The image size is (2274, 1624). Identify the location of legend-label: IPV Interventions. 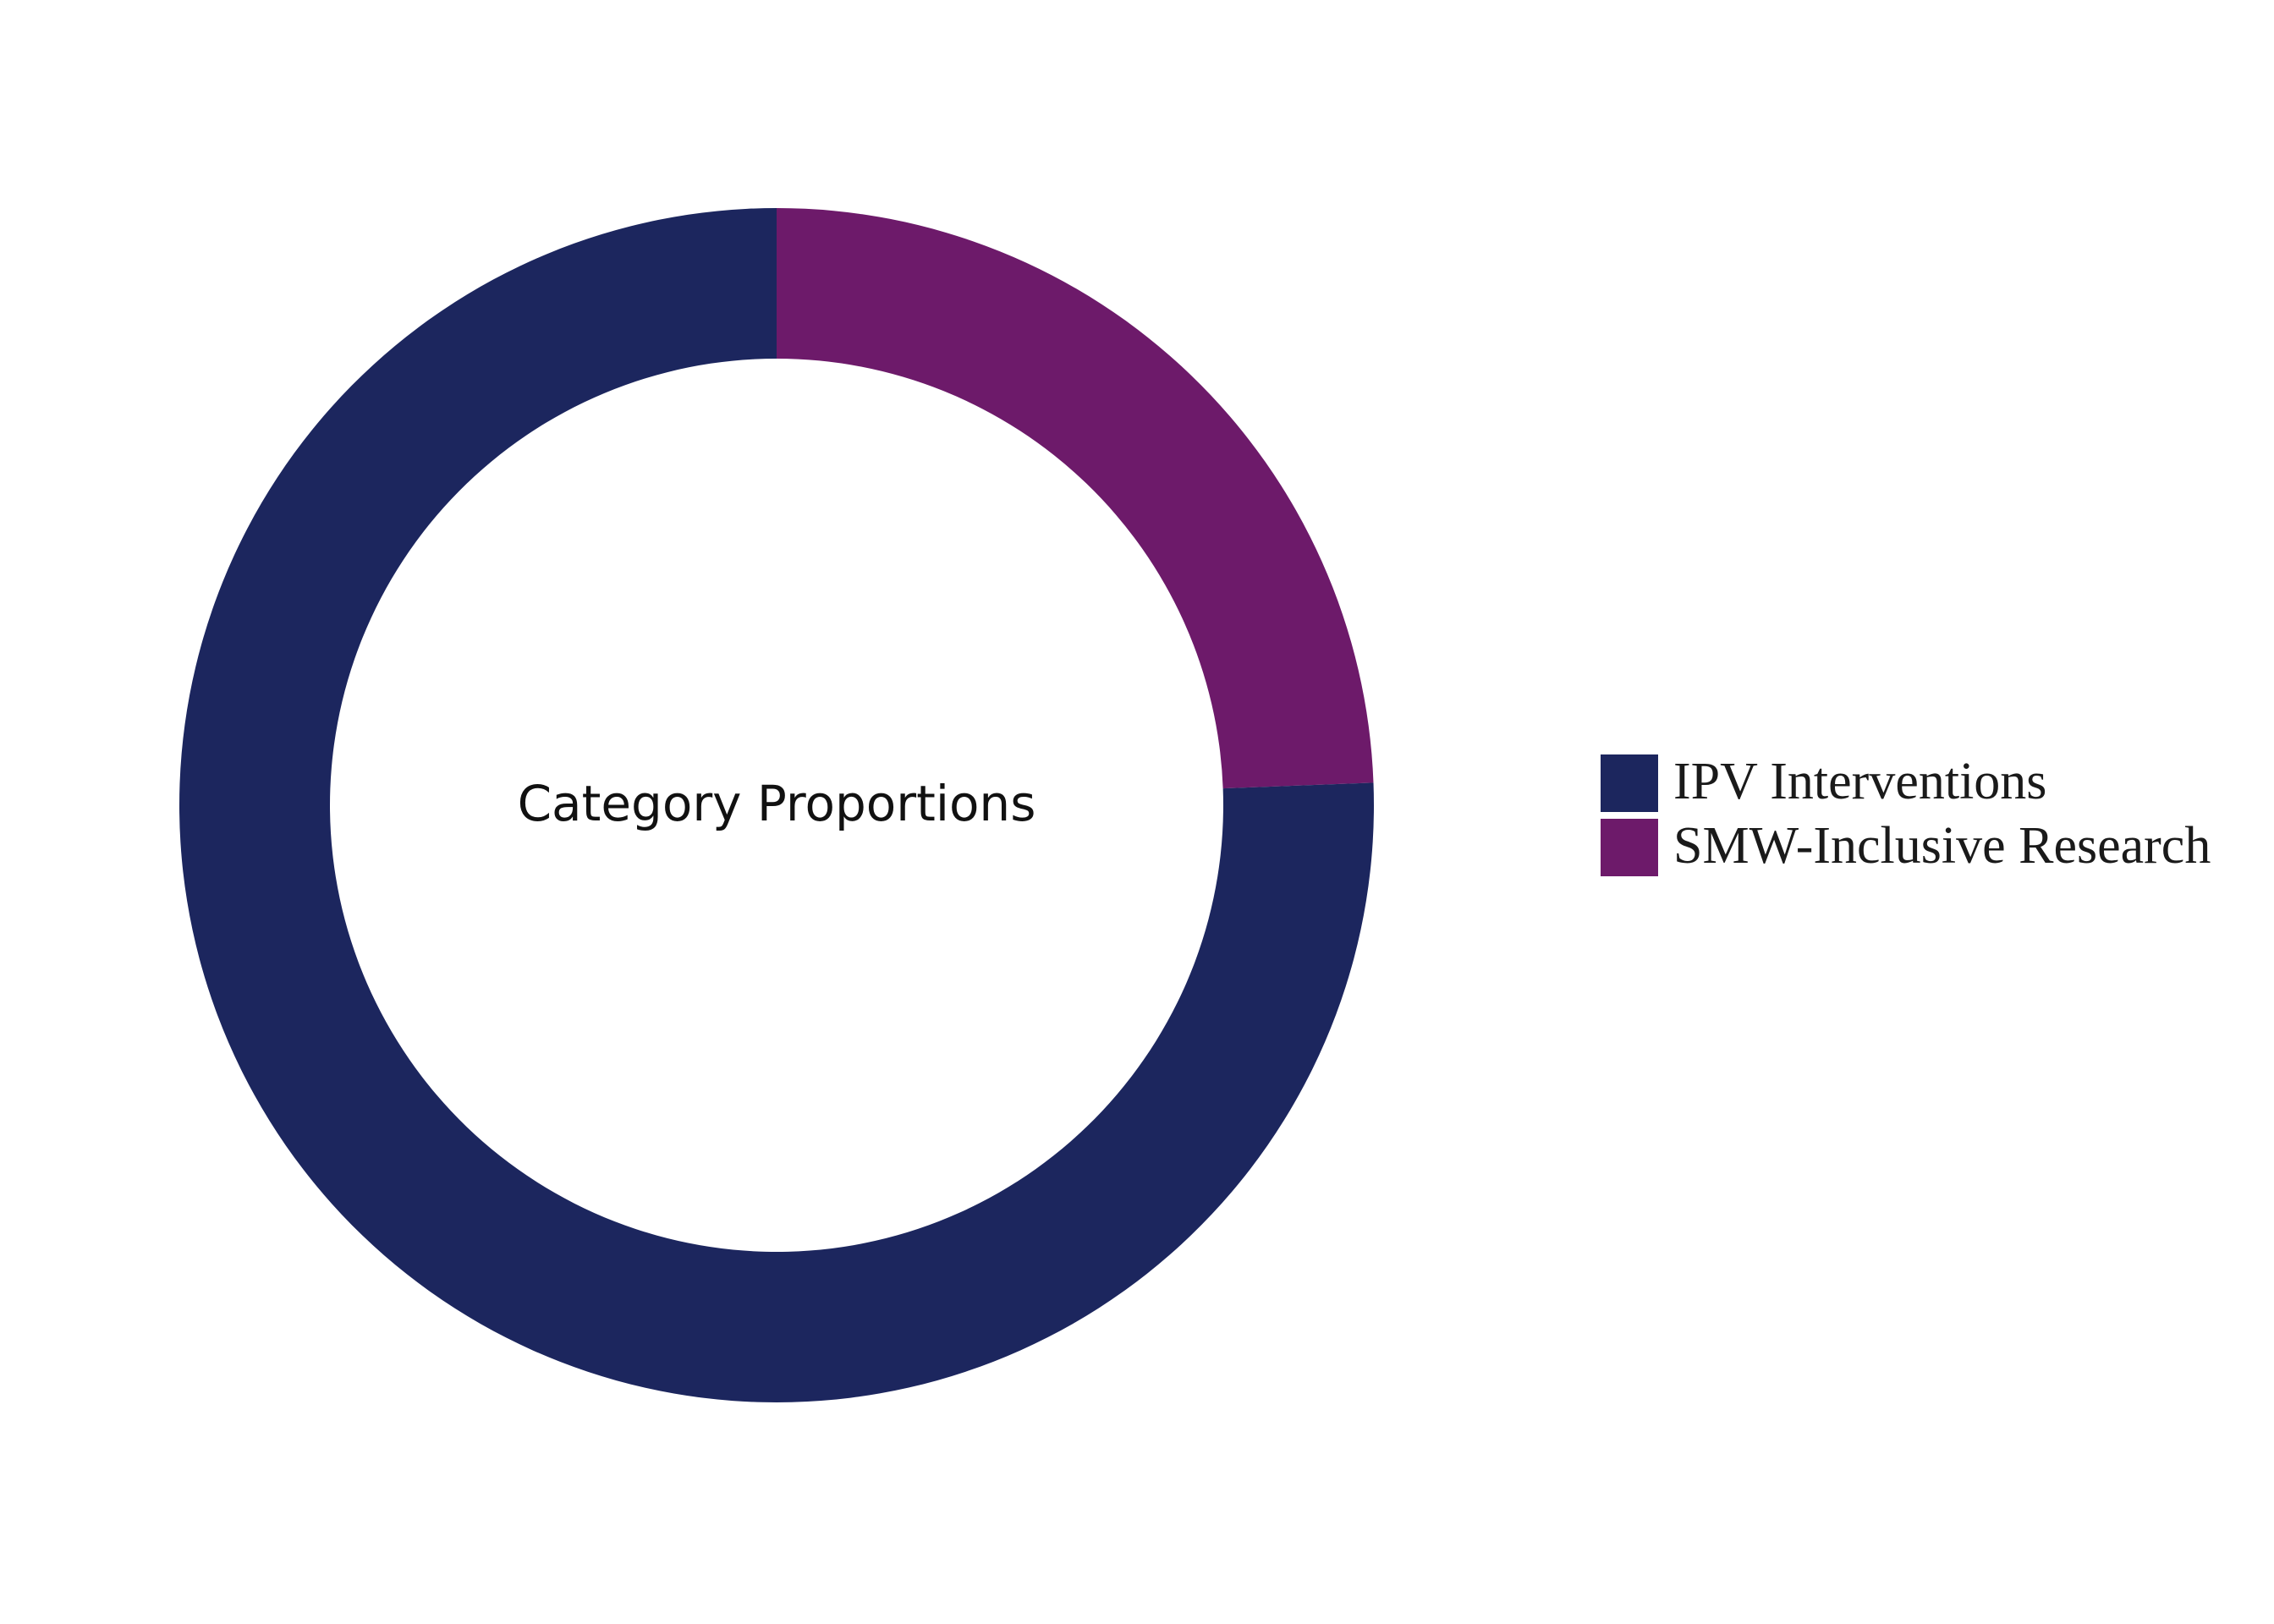
(1859, 782).